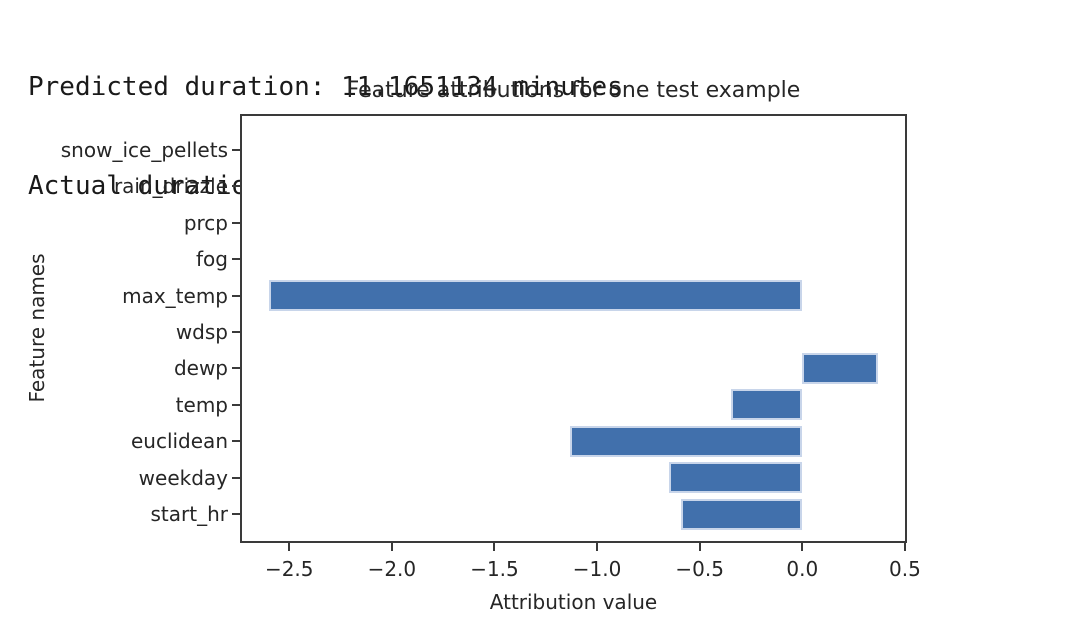  I want to click on y-tick-label-prcp: prcp, so click(205, 222).